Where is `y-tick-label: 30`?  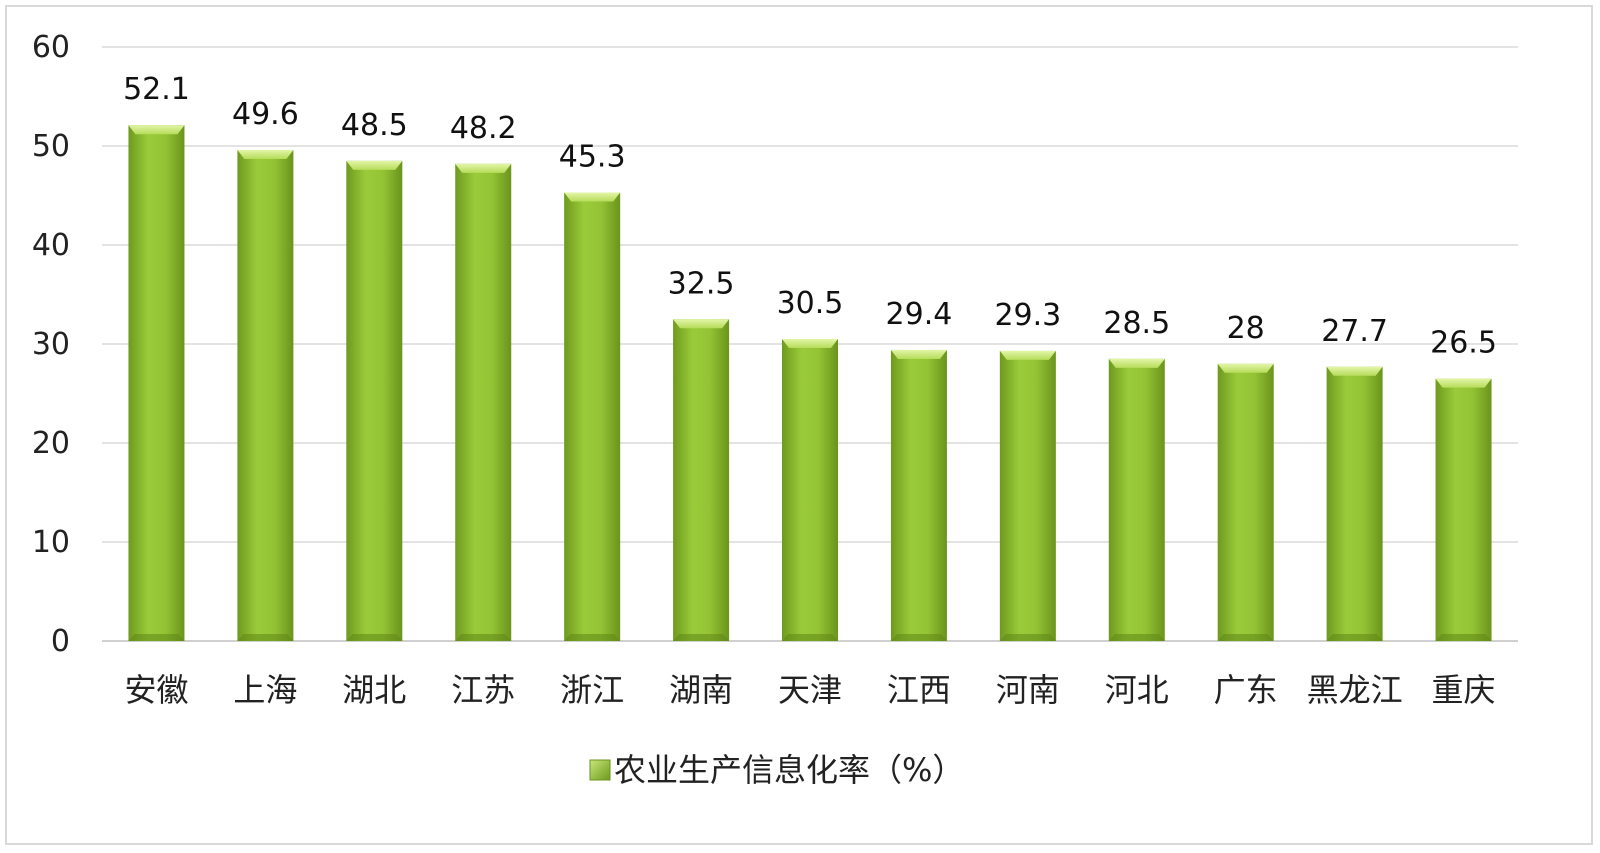 y-tick-label: 30 is located at coordinates (51, 344).